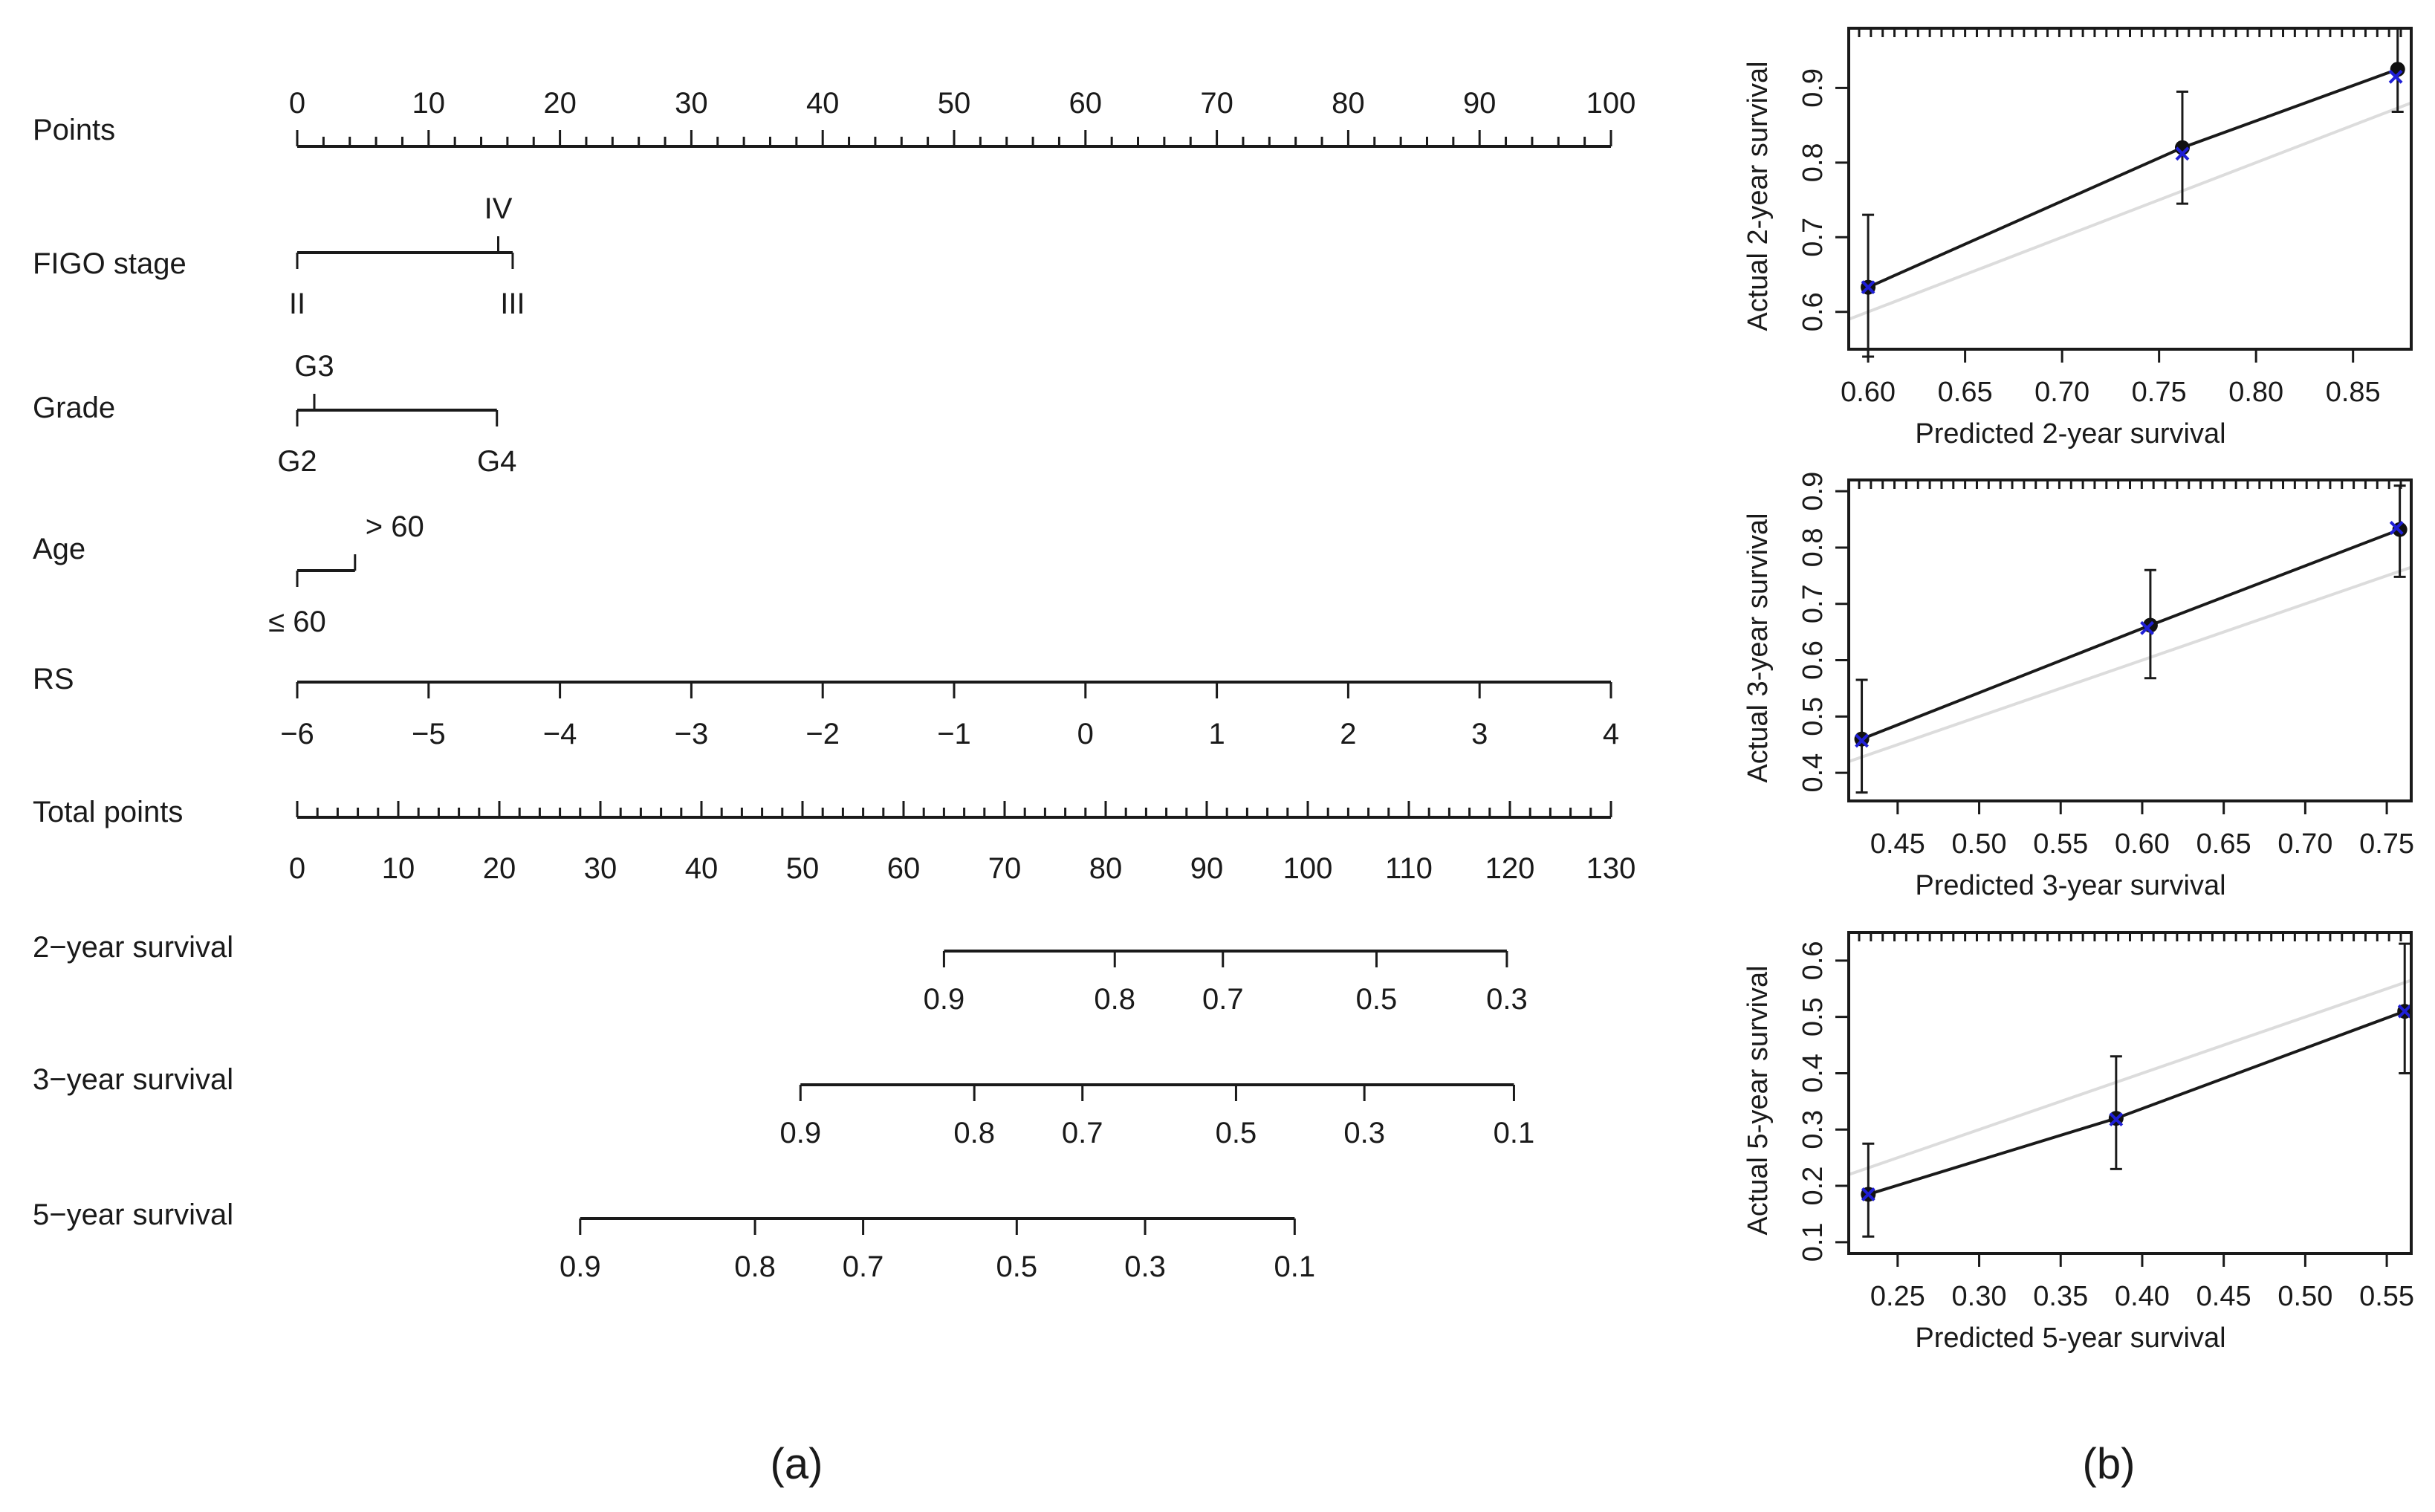  I want to click on level-label-60: > 60, so click(395, 526).